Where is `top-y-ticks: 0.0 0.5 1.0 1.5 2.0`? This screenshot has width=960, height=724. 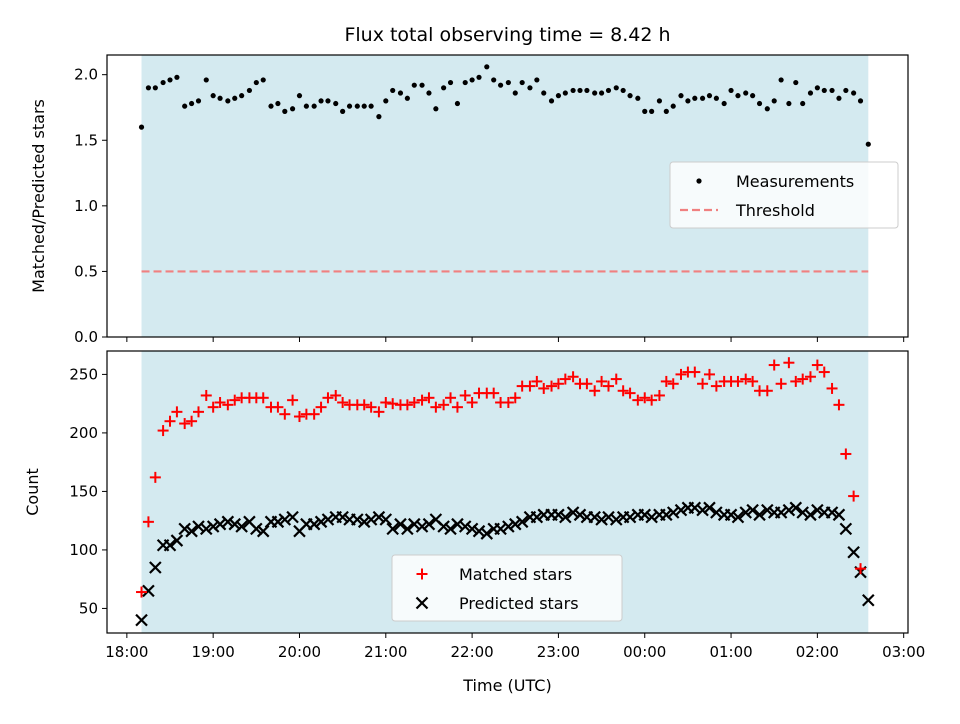 top-y-ticks: 0.0 0.5 1.0 1.5 2.0 is located at coordinates (90, 206).